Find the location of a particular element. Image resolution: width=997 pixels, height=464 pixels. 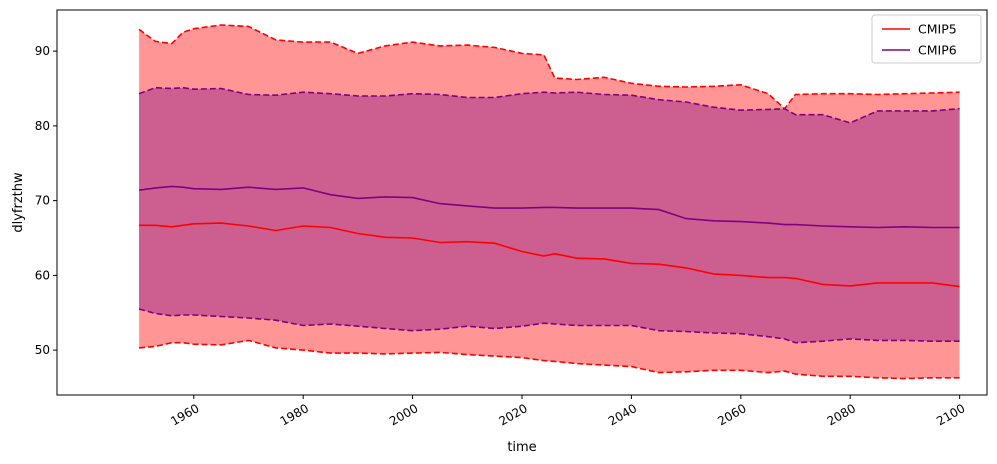

legend-entry-cmip6: CMIP6 is located at coordinates (937, 50).